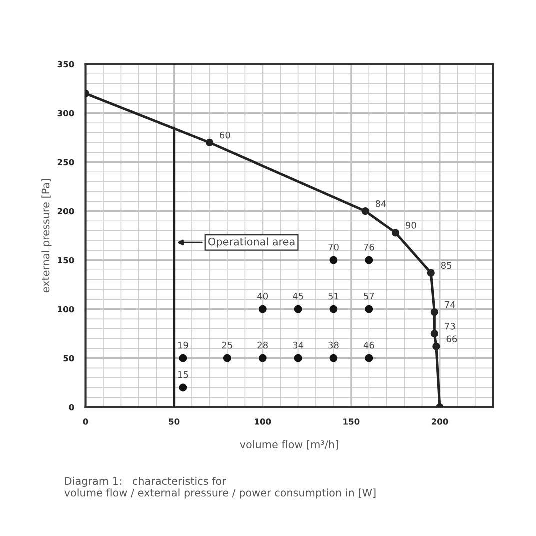 The width and height of the screenshot is (536, 536). Describe the element at coordinates (183, 345) in the screenshot. I see `annotation: 19` at that location.